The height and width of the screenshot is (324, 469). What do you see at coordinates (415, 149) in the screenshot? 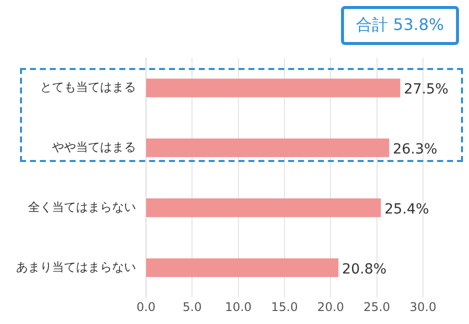
I see `data-label: 26.3%` at bounding box center [415, 149].